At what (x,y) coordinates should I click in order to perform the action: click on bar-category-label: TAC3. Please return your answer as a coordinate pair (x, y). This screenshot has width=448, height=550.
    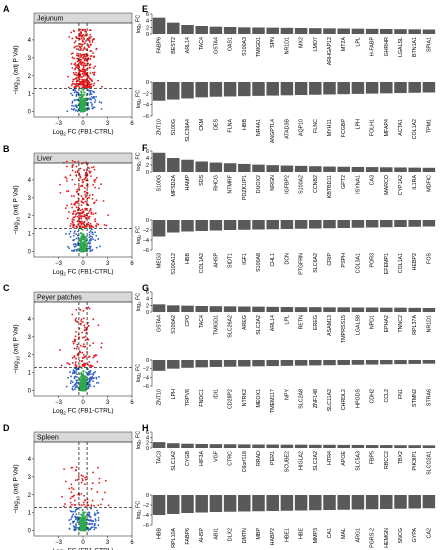
    Looking at the image, I should click on (160, 457).